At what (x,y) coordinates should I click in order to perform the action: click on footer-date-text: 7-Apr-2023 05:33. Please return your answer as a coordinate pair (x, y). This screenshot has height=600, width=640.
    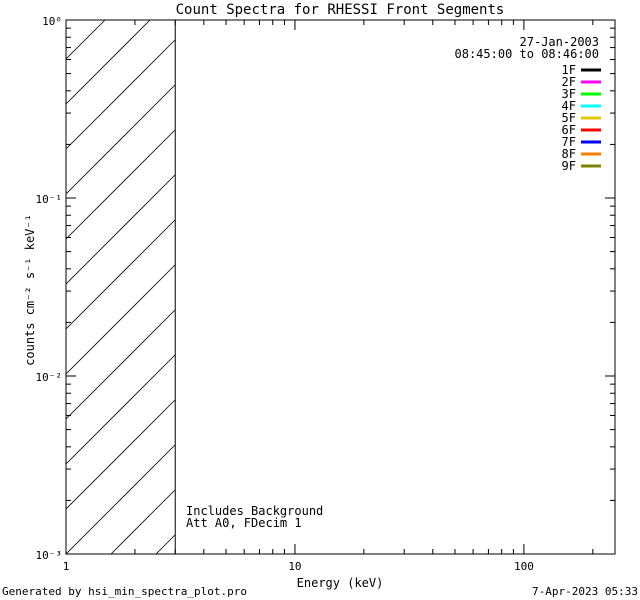
    Looking at the image, I should click on (585, 591).